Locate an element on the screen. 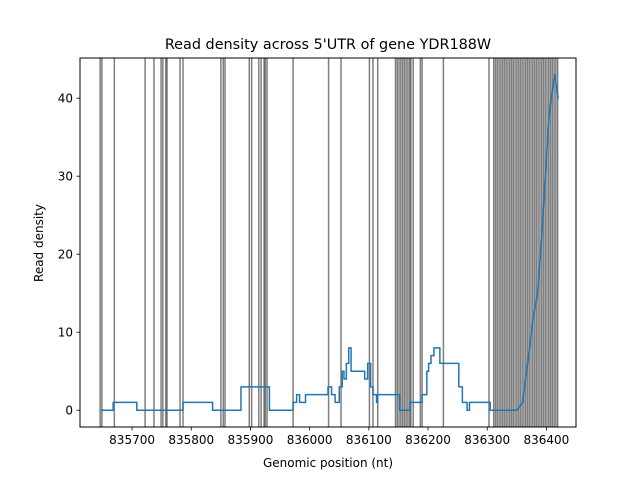  x-tick-label-6: 836300 is located at coordinates (487, 440).